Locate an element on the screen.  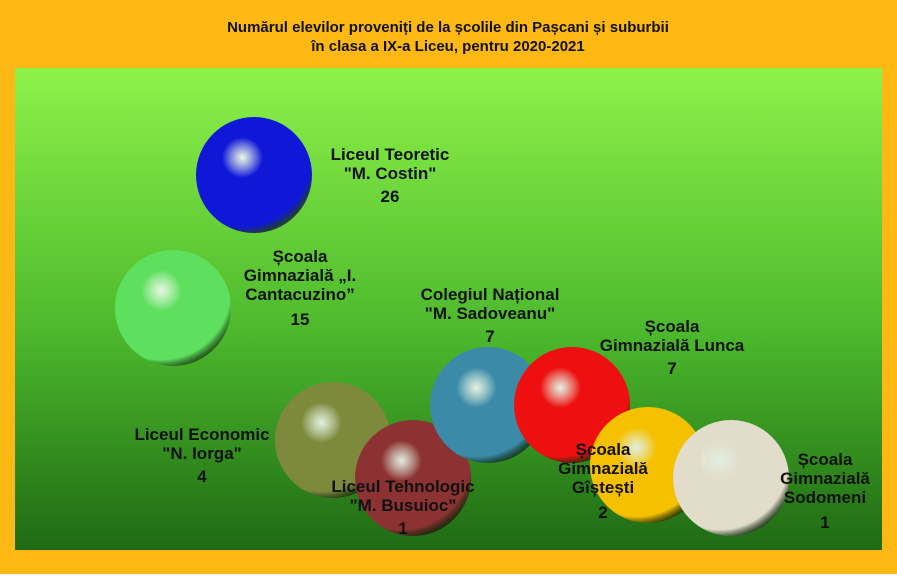
bubble-label: Școala Gimnazială Sodomeni is located at coordinates (825, 478).